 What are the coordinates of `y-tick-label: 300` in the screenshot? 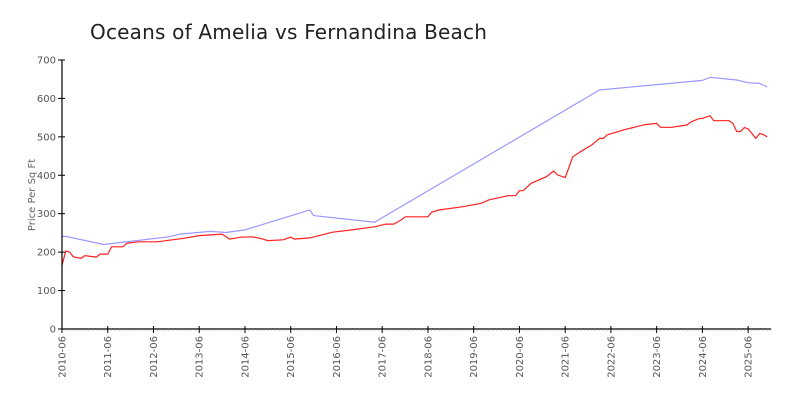 It's located at (46, 214).